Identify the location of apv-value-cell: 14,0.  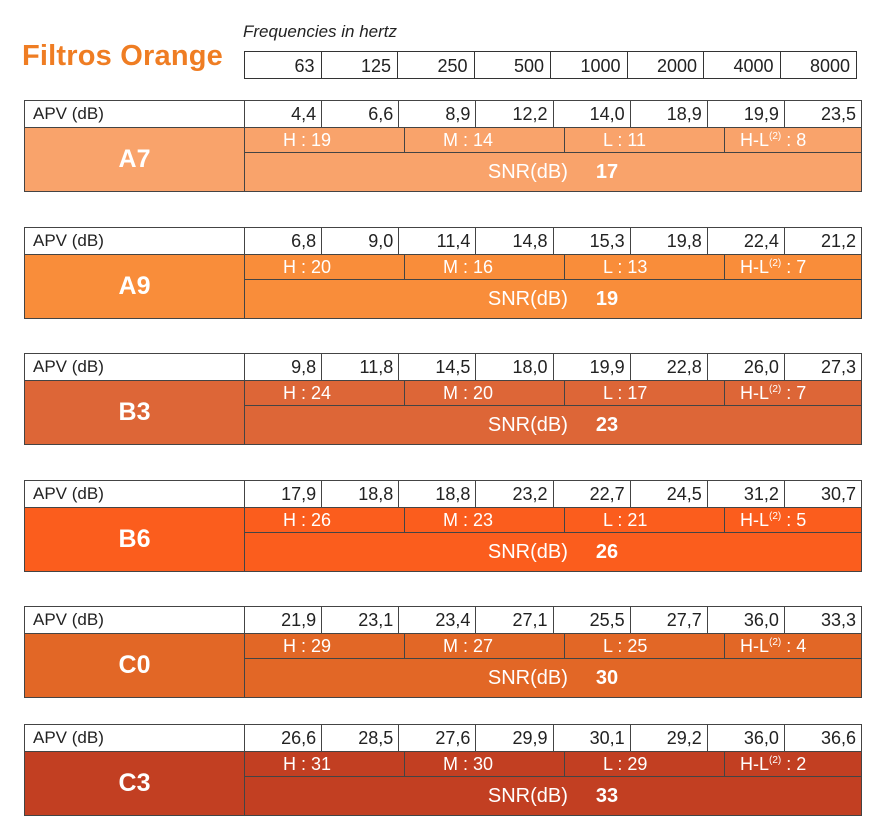
(592, 114).